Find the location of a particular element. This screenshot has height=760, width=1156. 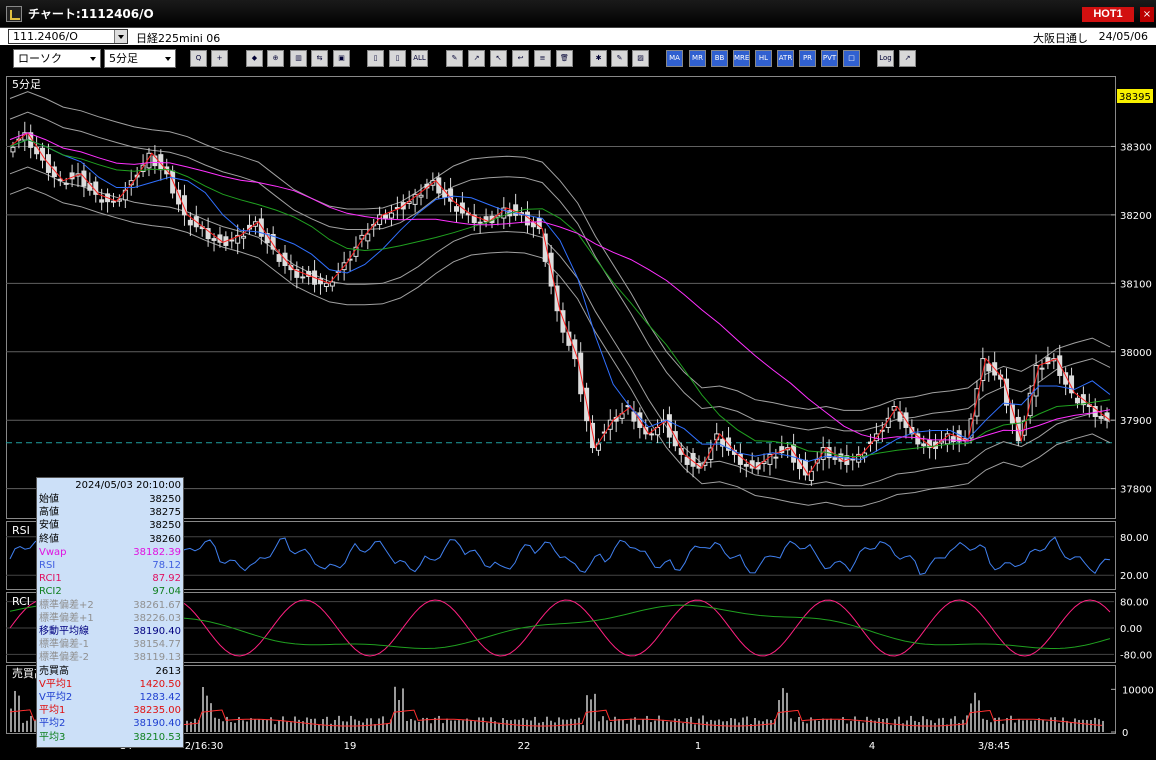

magnify-icon: ⊕ is located at coordinates (275, 58).